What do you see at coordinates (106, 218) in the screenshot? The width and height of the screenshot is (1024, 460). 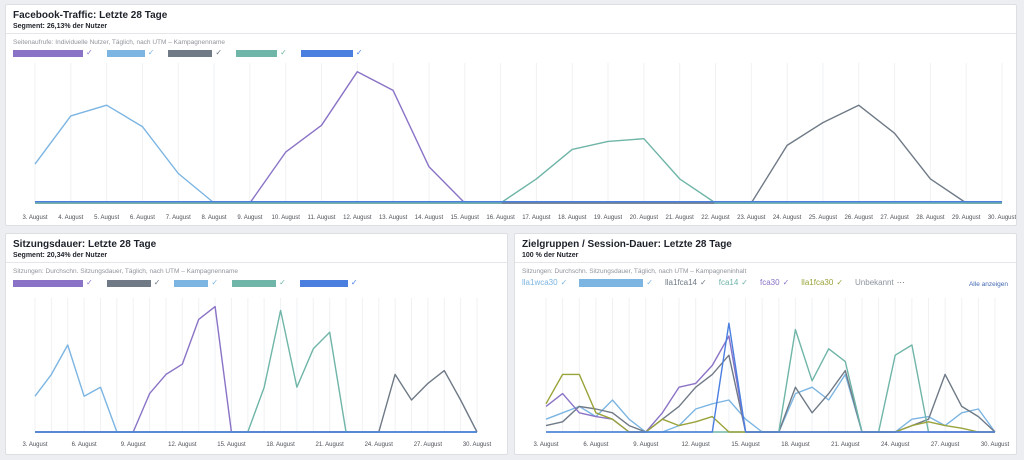 I see `x-tick-label: 5. August` at bounding box center [106, 218].